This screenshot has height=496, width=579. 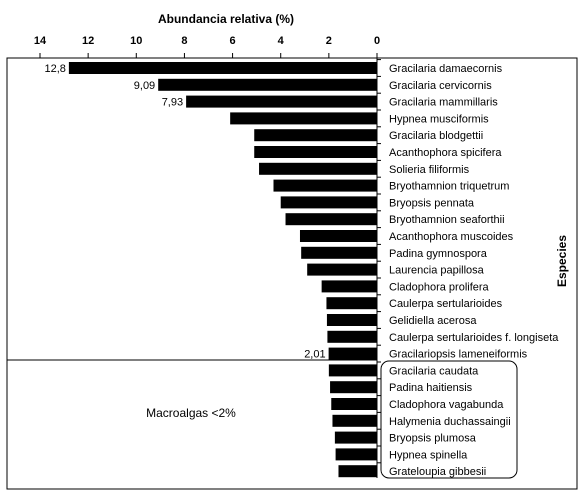 I want to click on x-ticks: 14 12 10 8 6 4 2 0, so click(x=207, y=46).